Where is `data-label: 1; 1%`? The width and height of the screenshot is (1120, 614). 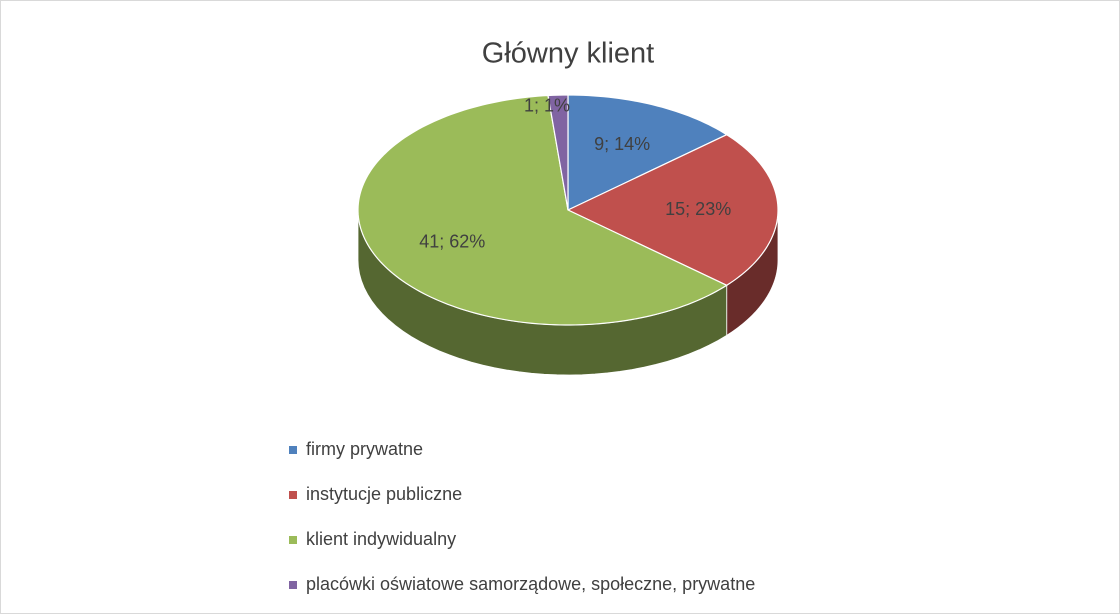
data-label: 1; 1% is located at coordinates (547, 105).